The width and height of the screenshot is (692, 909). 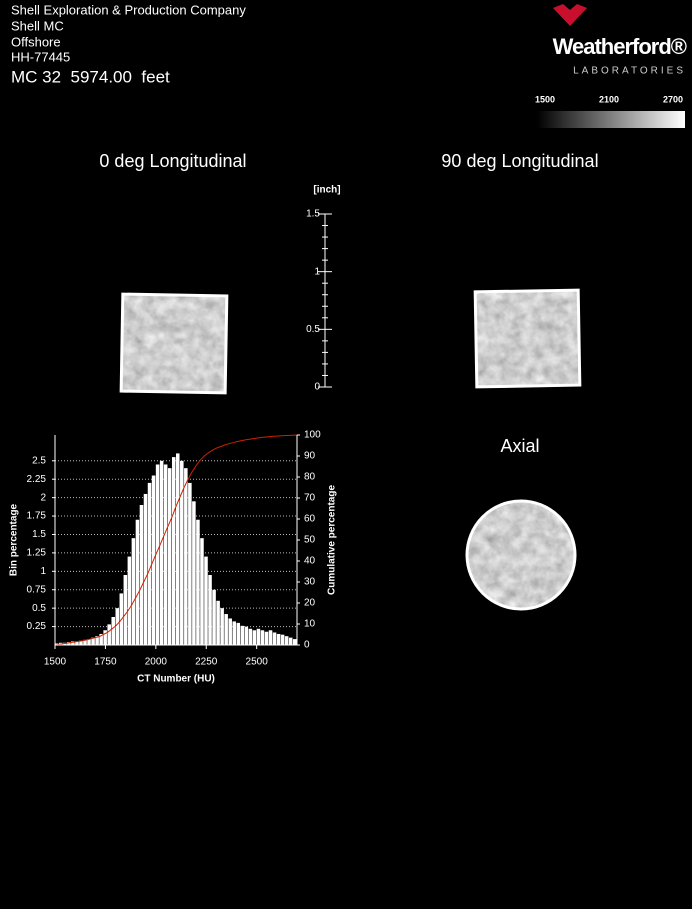 I want to click on x-axis-label: CT Number (HU), so click(x=176, y=679).